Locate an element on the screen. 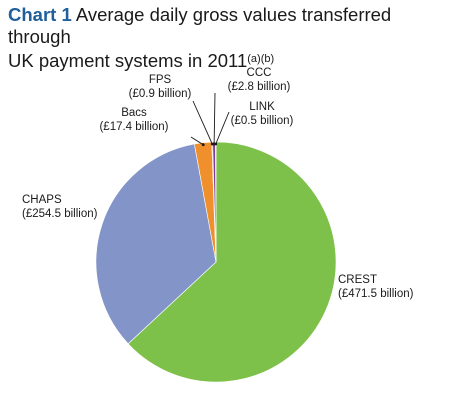 This screenshot has height=401, width=460. leader-arrow-link is located at coordinates (216, 144).